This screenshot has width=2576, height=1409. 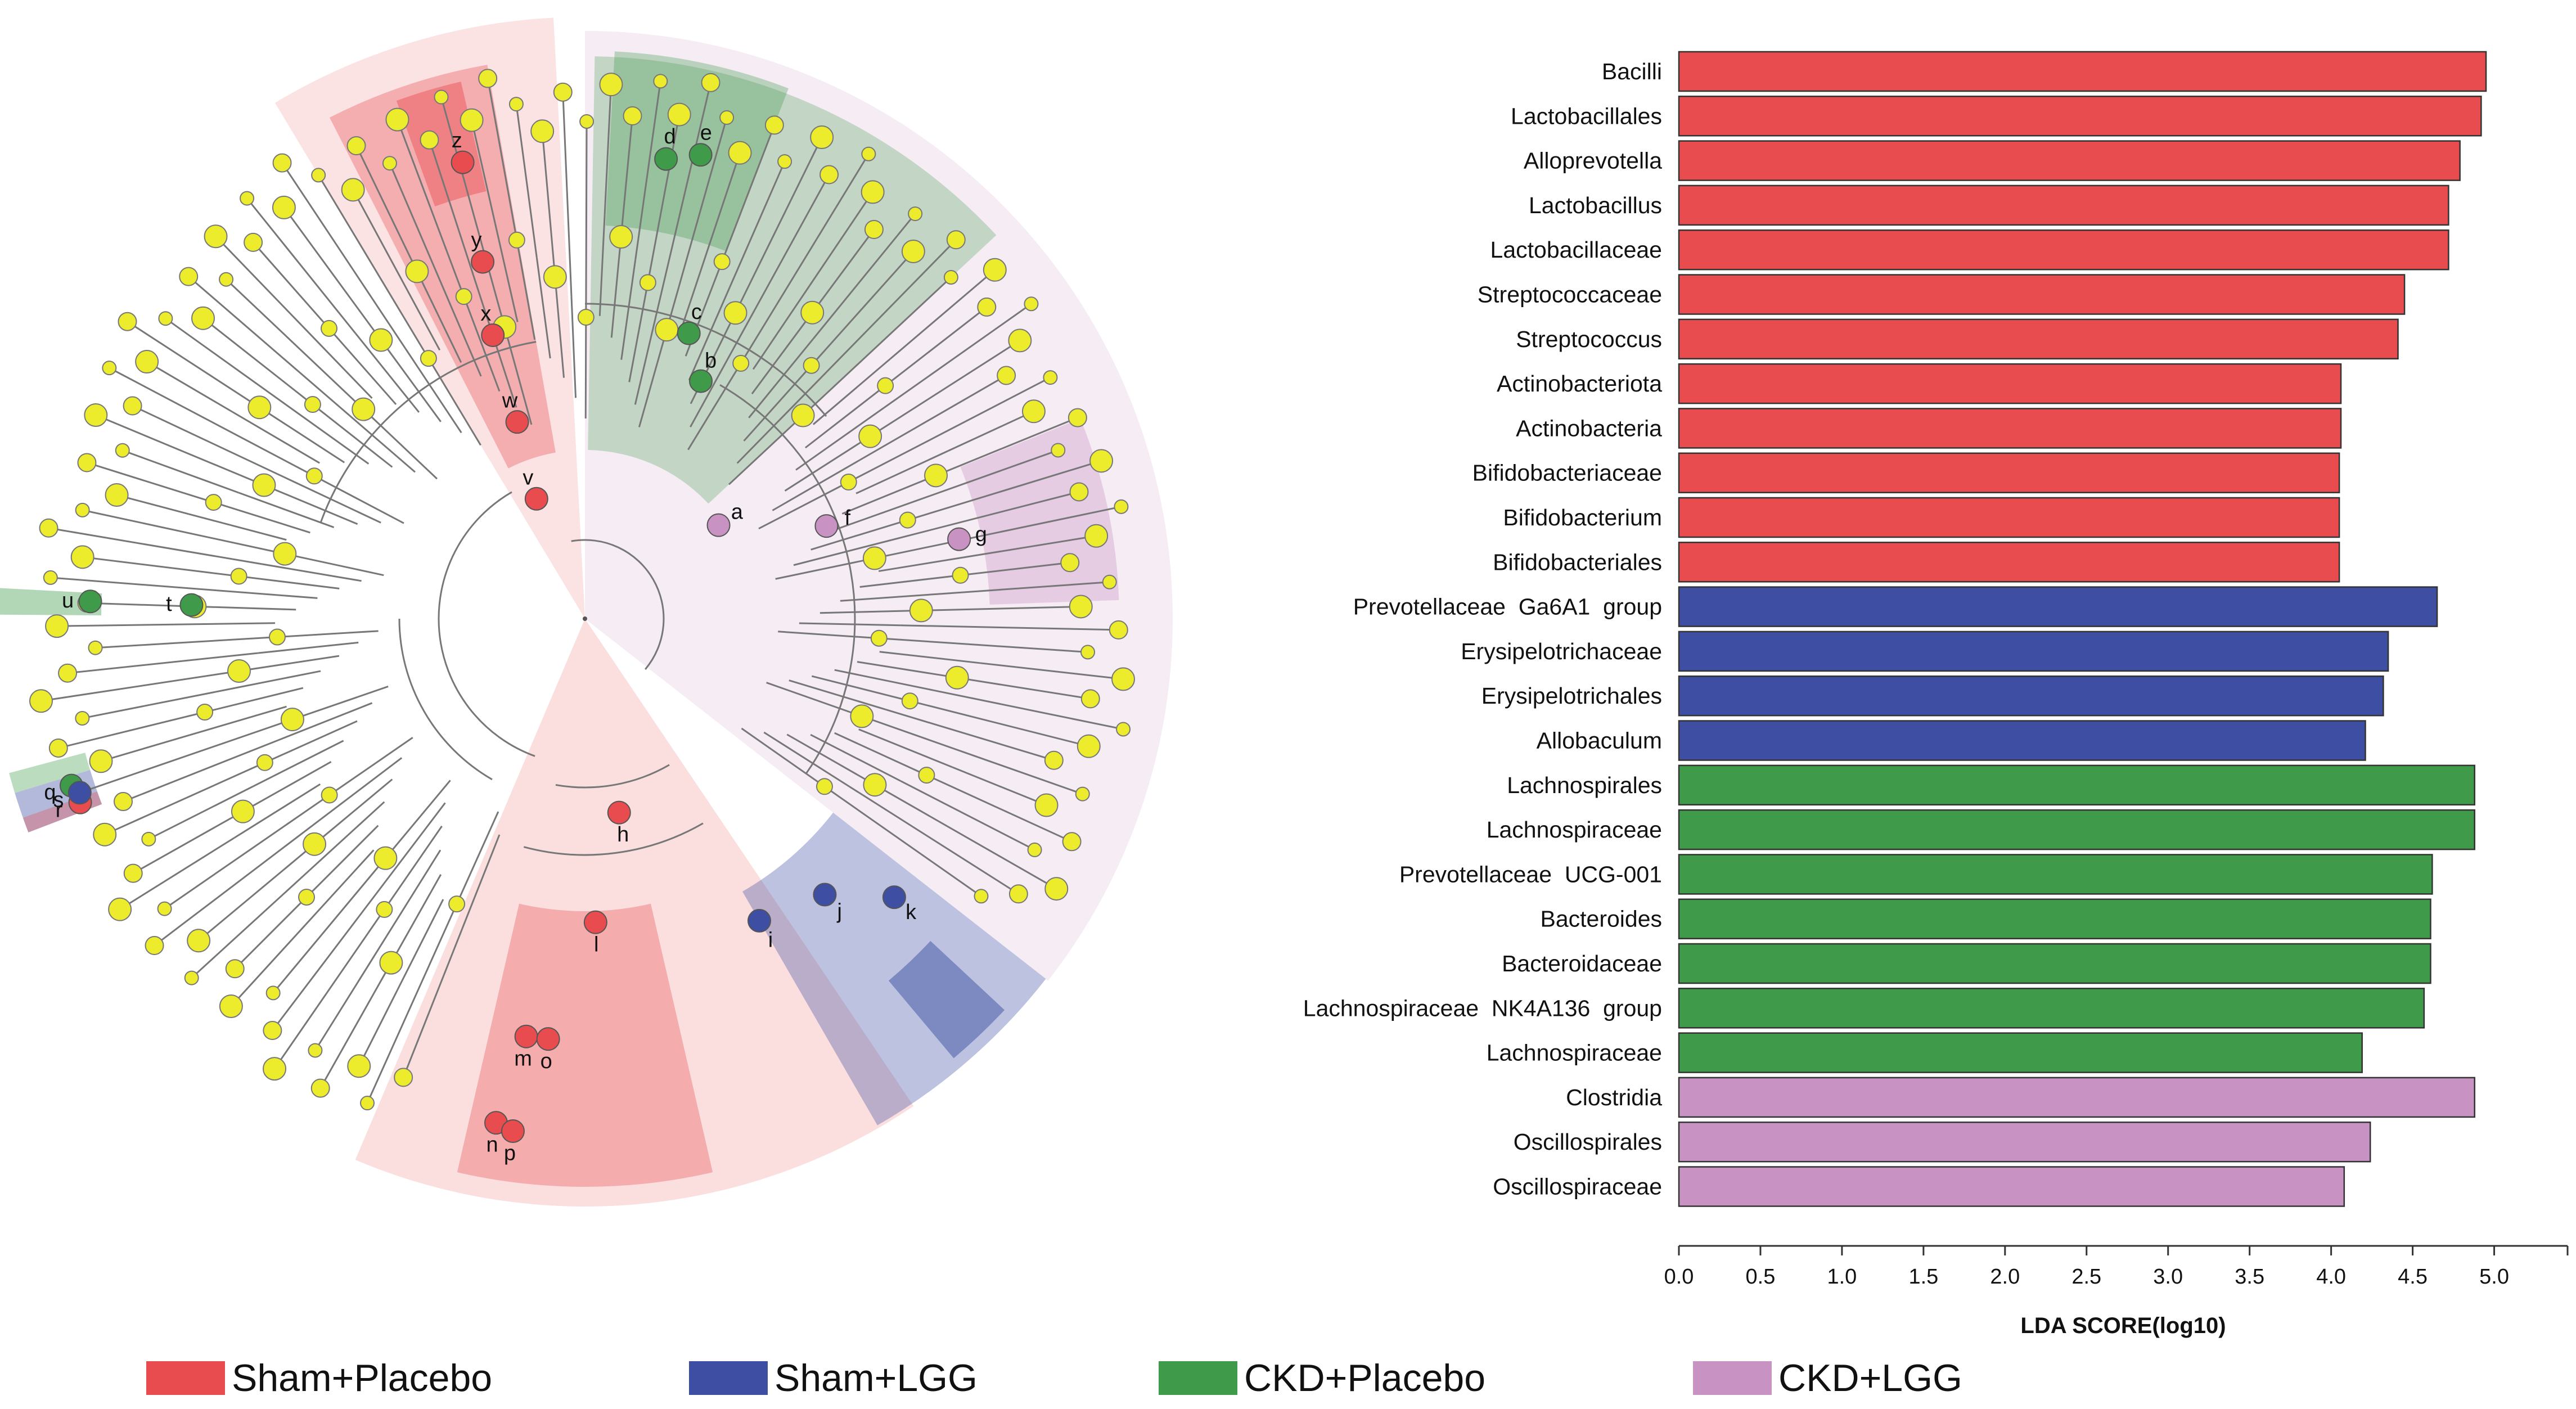 I want to click on bar-label: Bacteroidaceae, so click(x=1582, y=963).